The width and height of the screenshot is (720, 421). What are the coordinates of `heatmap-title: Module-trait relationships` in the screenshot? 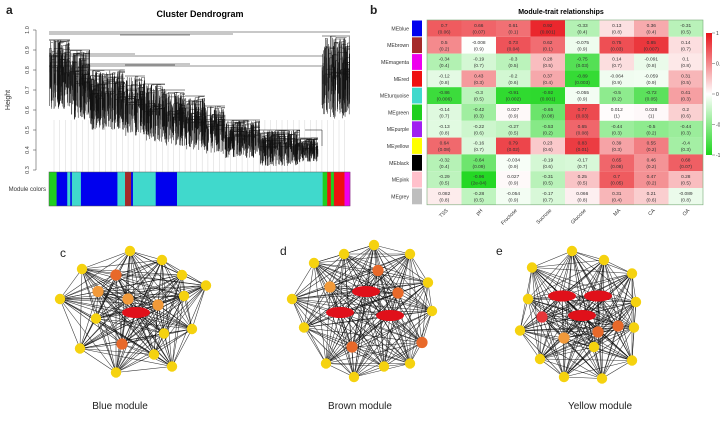 It's located at (561, 12).